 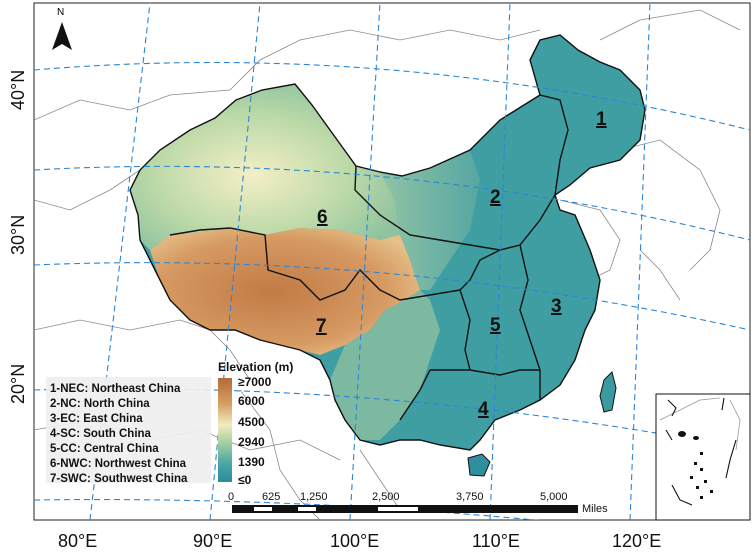 I want to click on taiwan-island, so click(x=608, y=392).